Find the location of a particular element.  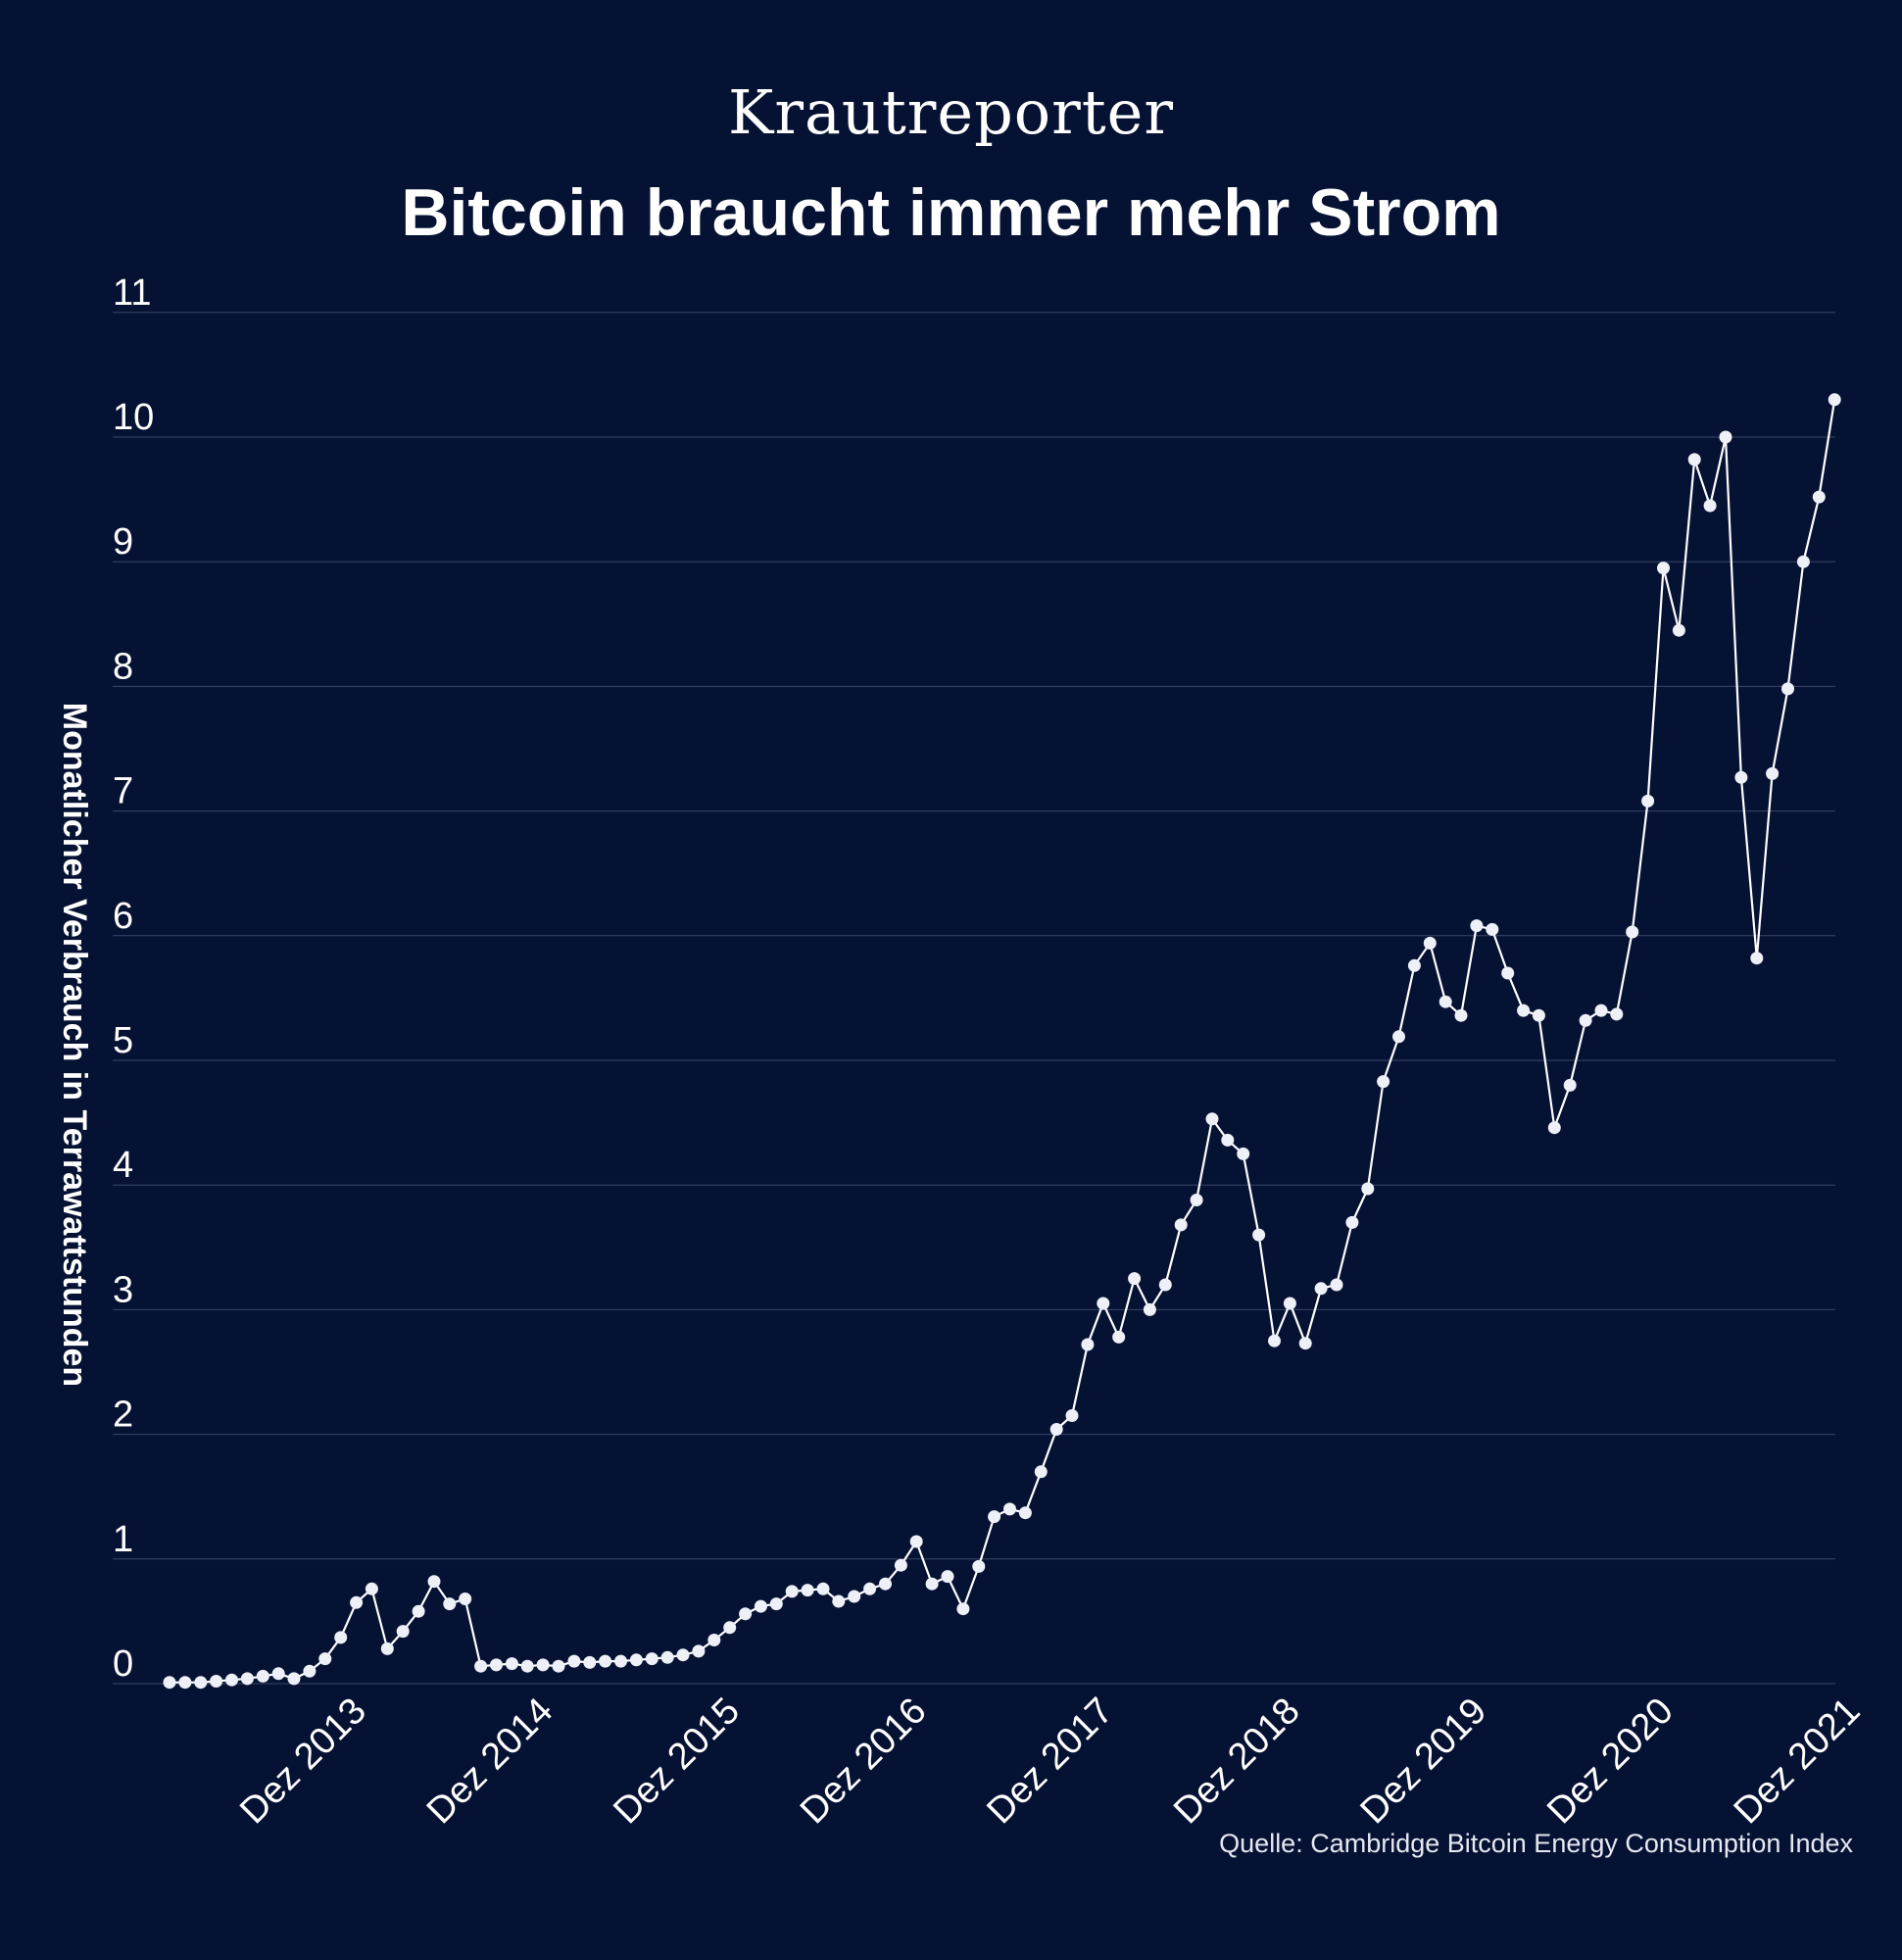

y-tick-label: 6 is located at coordinates (123, 916).